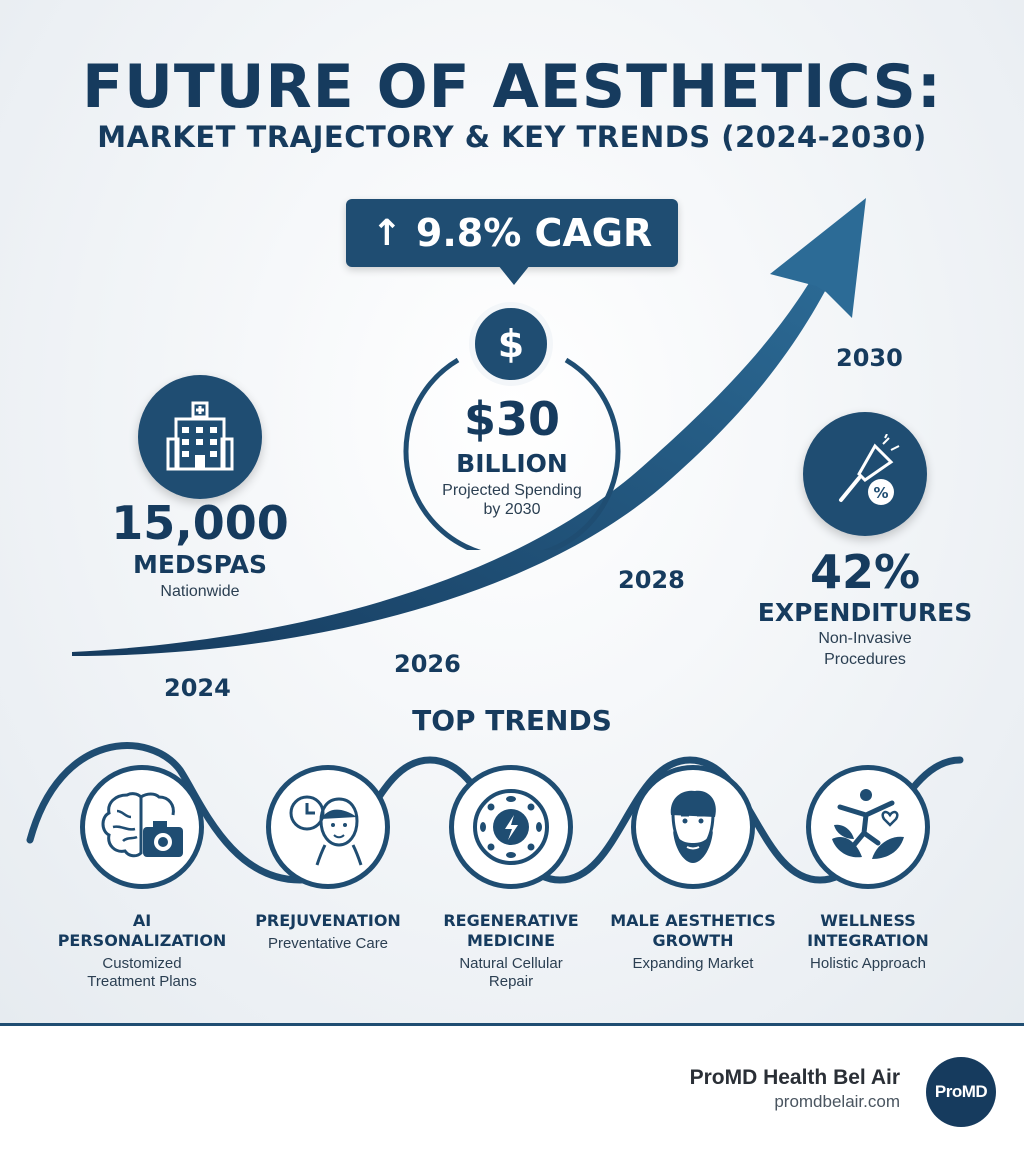 The height and width of the screenshot is (1154, 1024). What do you see at coordinates (200, 437) in the screenshot?
I see `hospital-building-icon` at bounding box center [200, 437].